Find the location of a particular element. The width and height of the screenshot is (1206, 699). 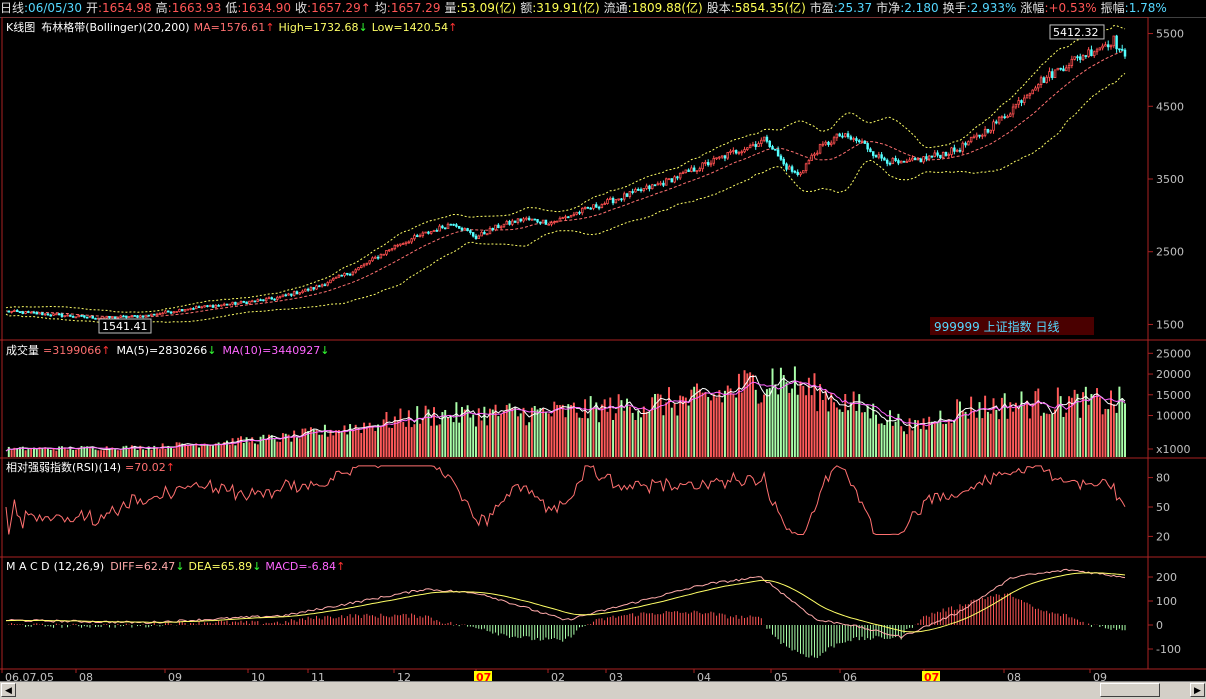

volume-y-label: 25000 is located at coordinates (1173, 353).